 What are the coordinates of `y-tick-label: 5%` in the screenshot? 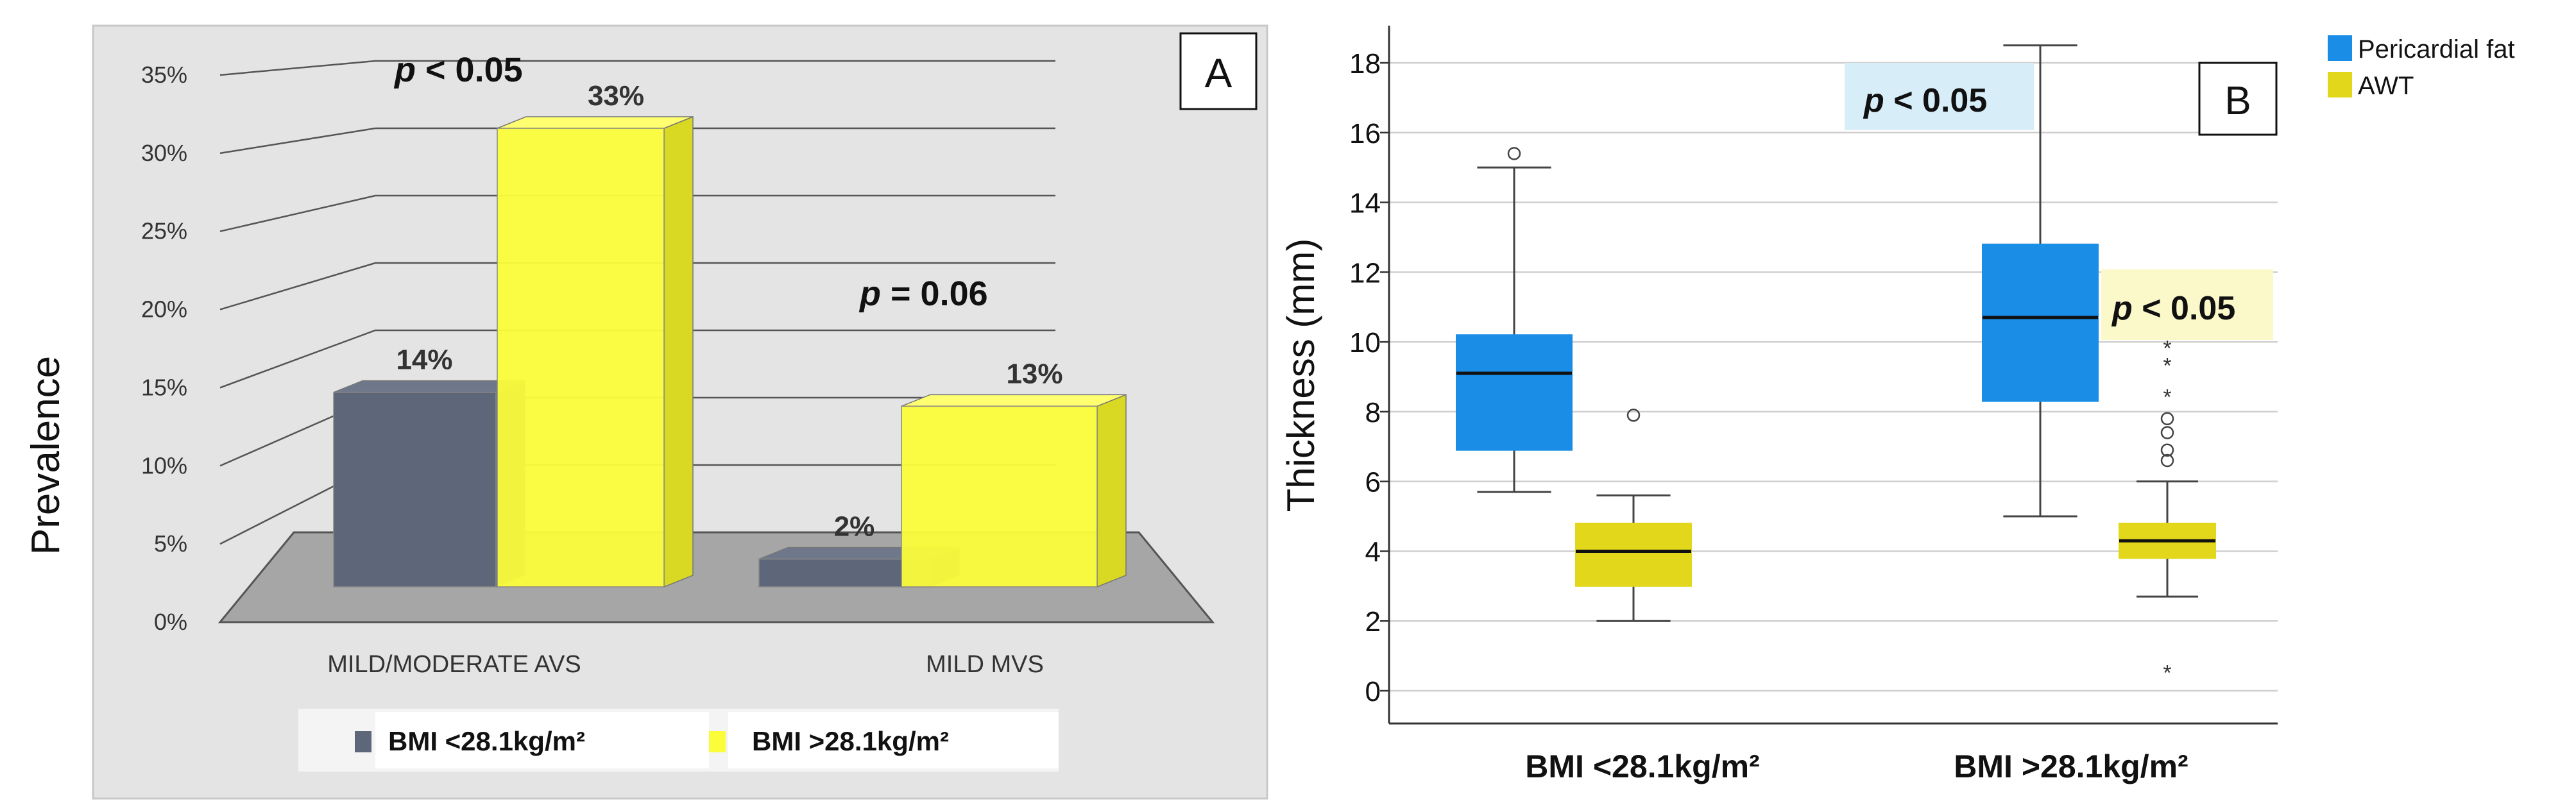 It's located at (171, 543).